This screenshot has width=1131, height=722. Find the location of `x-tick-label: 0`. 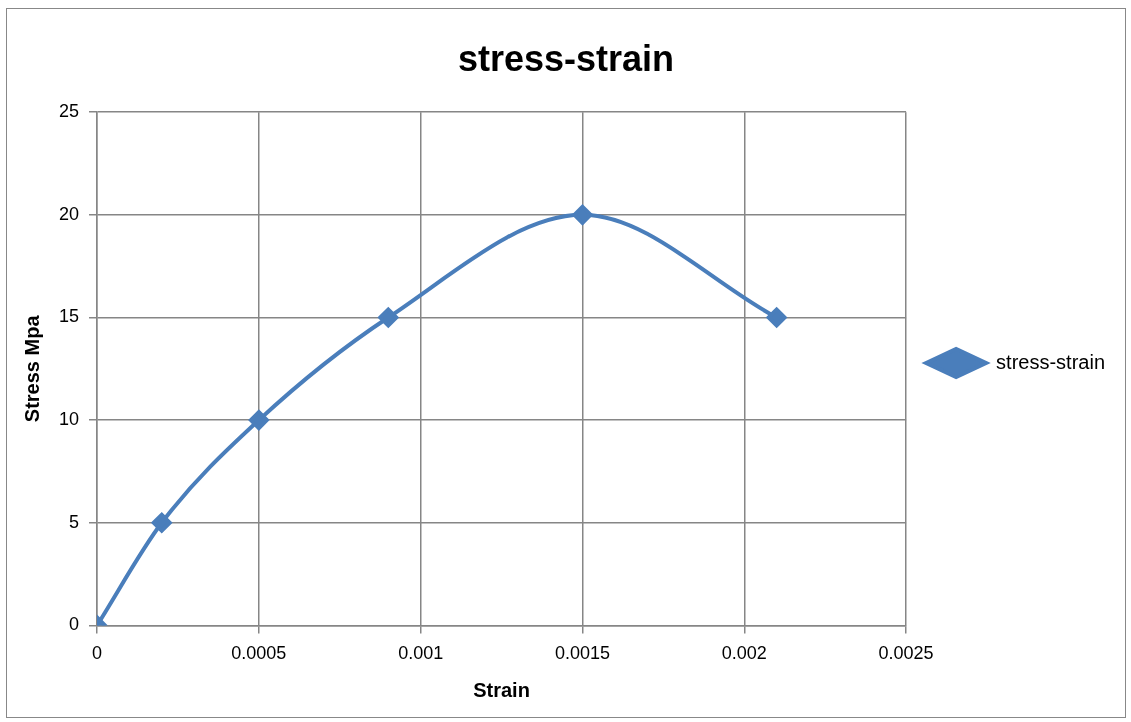

x-tick-label: 0 is located at coordinates (97, 653).